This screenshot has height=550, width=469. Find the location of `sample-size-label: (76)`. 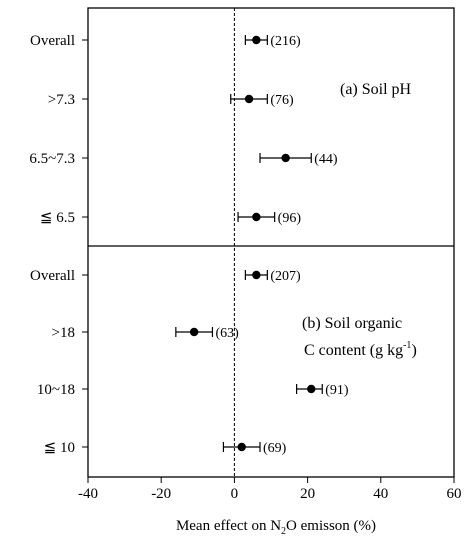

sample-size-label: (76) is located at coordinates (282, 100).